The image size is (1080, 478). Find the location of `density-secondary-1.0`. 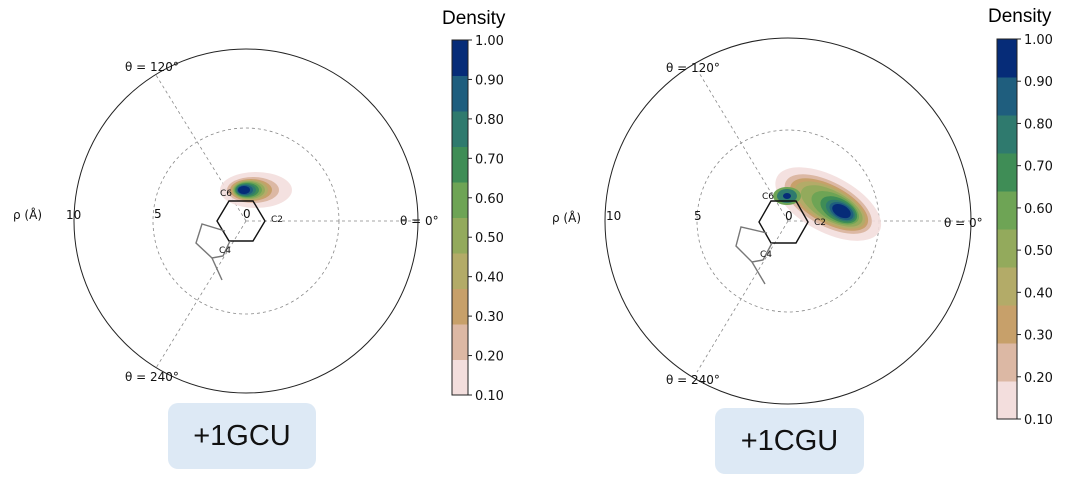

density-secondary-1.0 is located at coordinates (787, 196).